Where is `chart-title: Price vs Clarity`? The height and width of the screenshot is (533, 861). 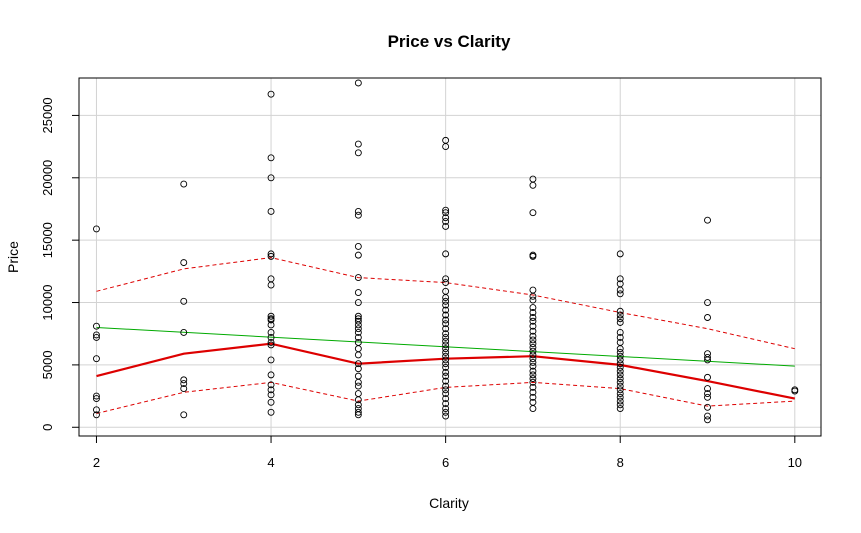 chart-title: Price vs Clarity is located at coordinates (449, 41).